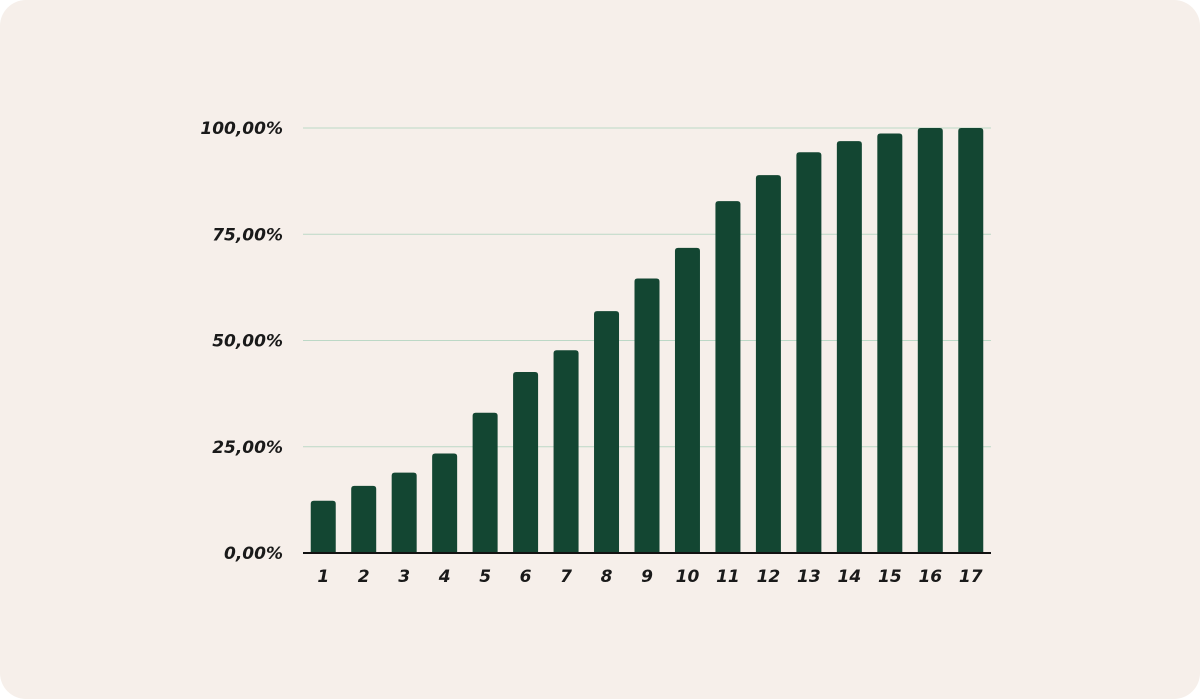 The height and width of the screenshot is (699, 1200). Describe the element at coordinates (247, 448) in the screenshot. I see `y-tick-label: 25,00%` at that location.